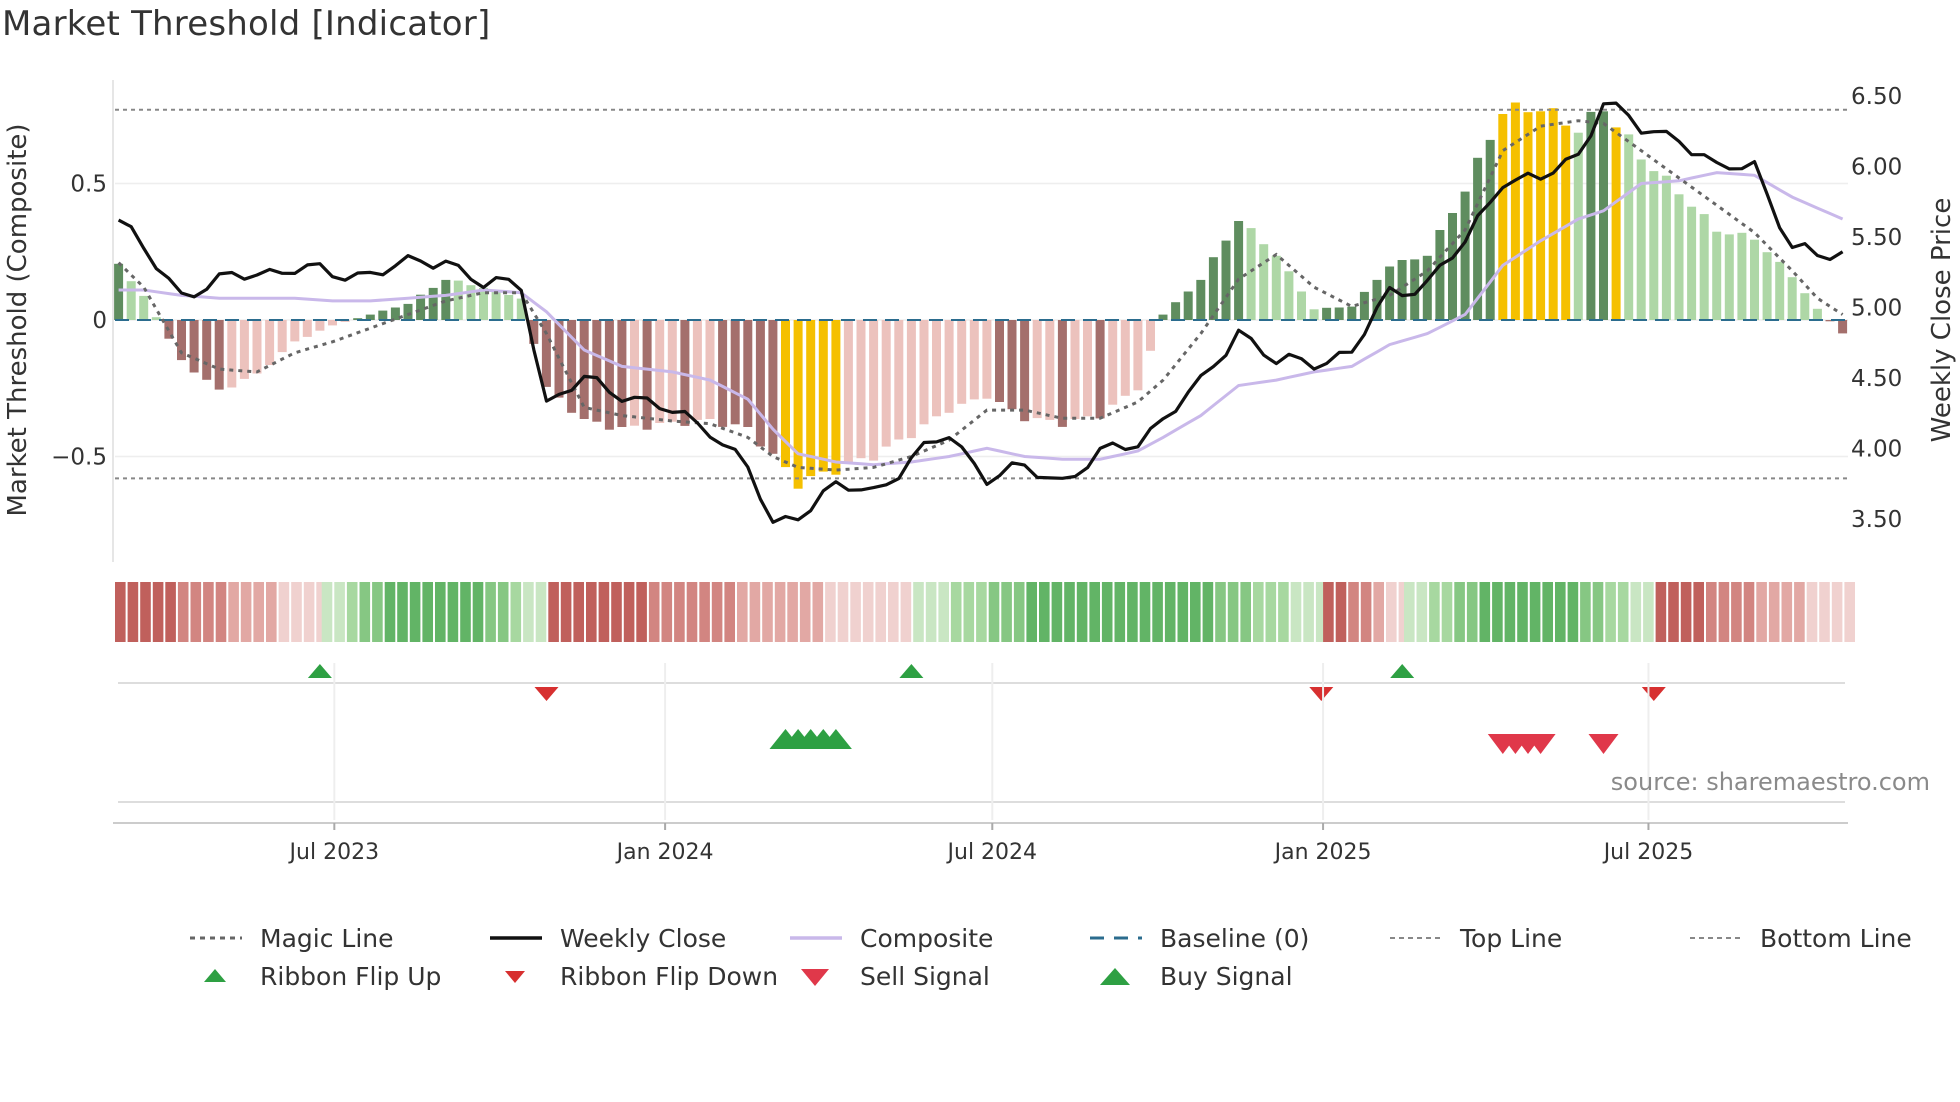 The height and width of the screenshot is (1102, 1960). What do you see at coordinates (925, 976) in the screenshot?
I see `legend-label: Sell Signal` at bounding box center [925, 976].